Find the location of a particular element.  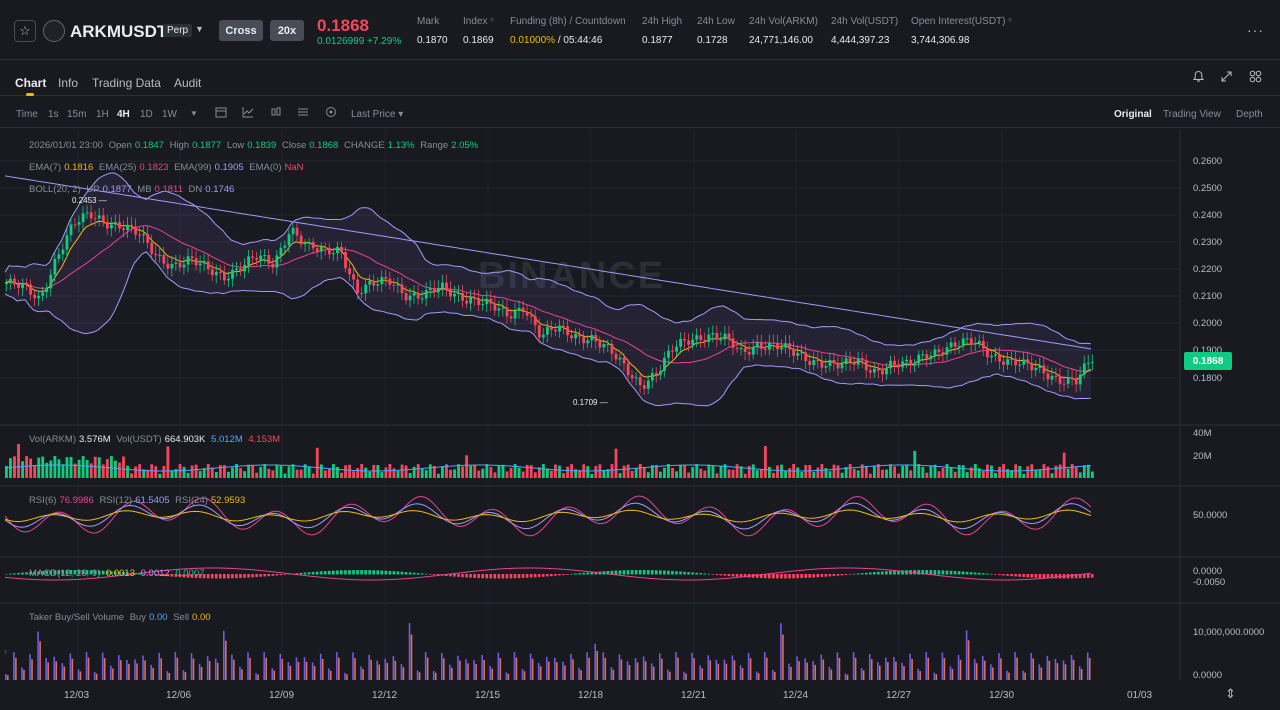

axis-scale-icon: ⇕ is located at coordinates (1230, 693).